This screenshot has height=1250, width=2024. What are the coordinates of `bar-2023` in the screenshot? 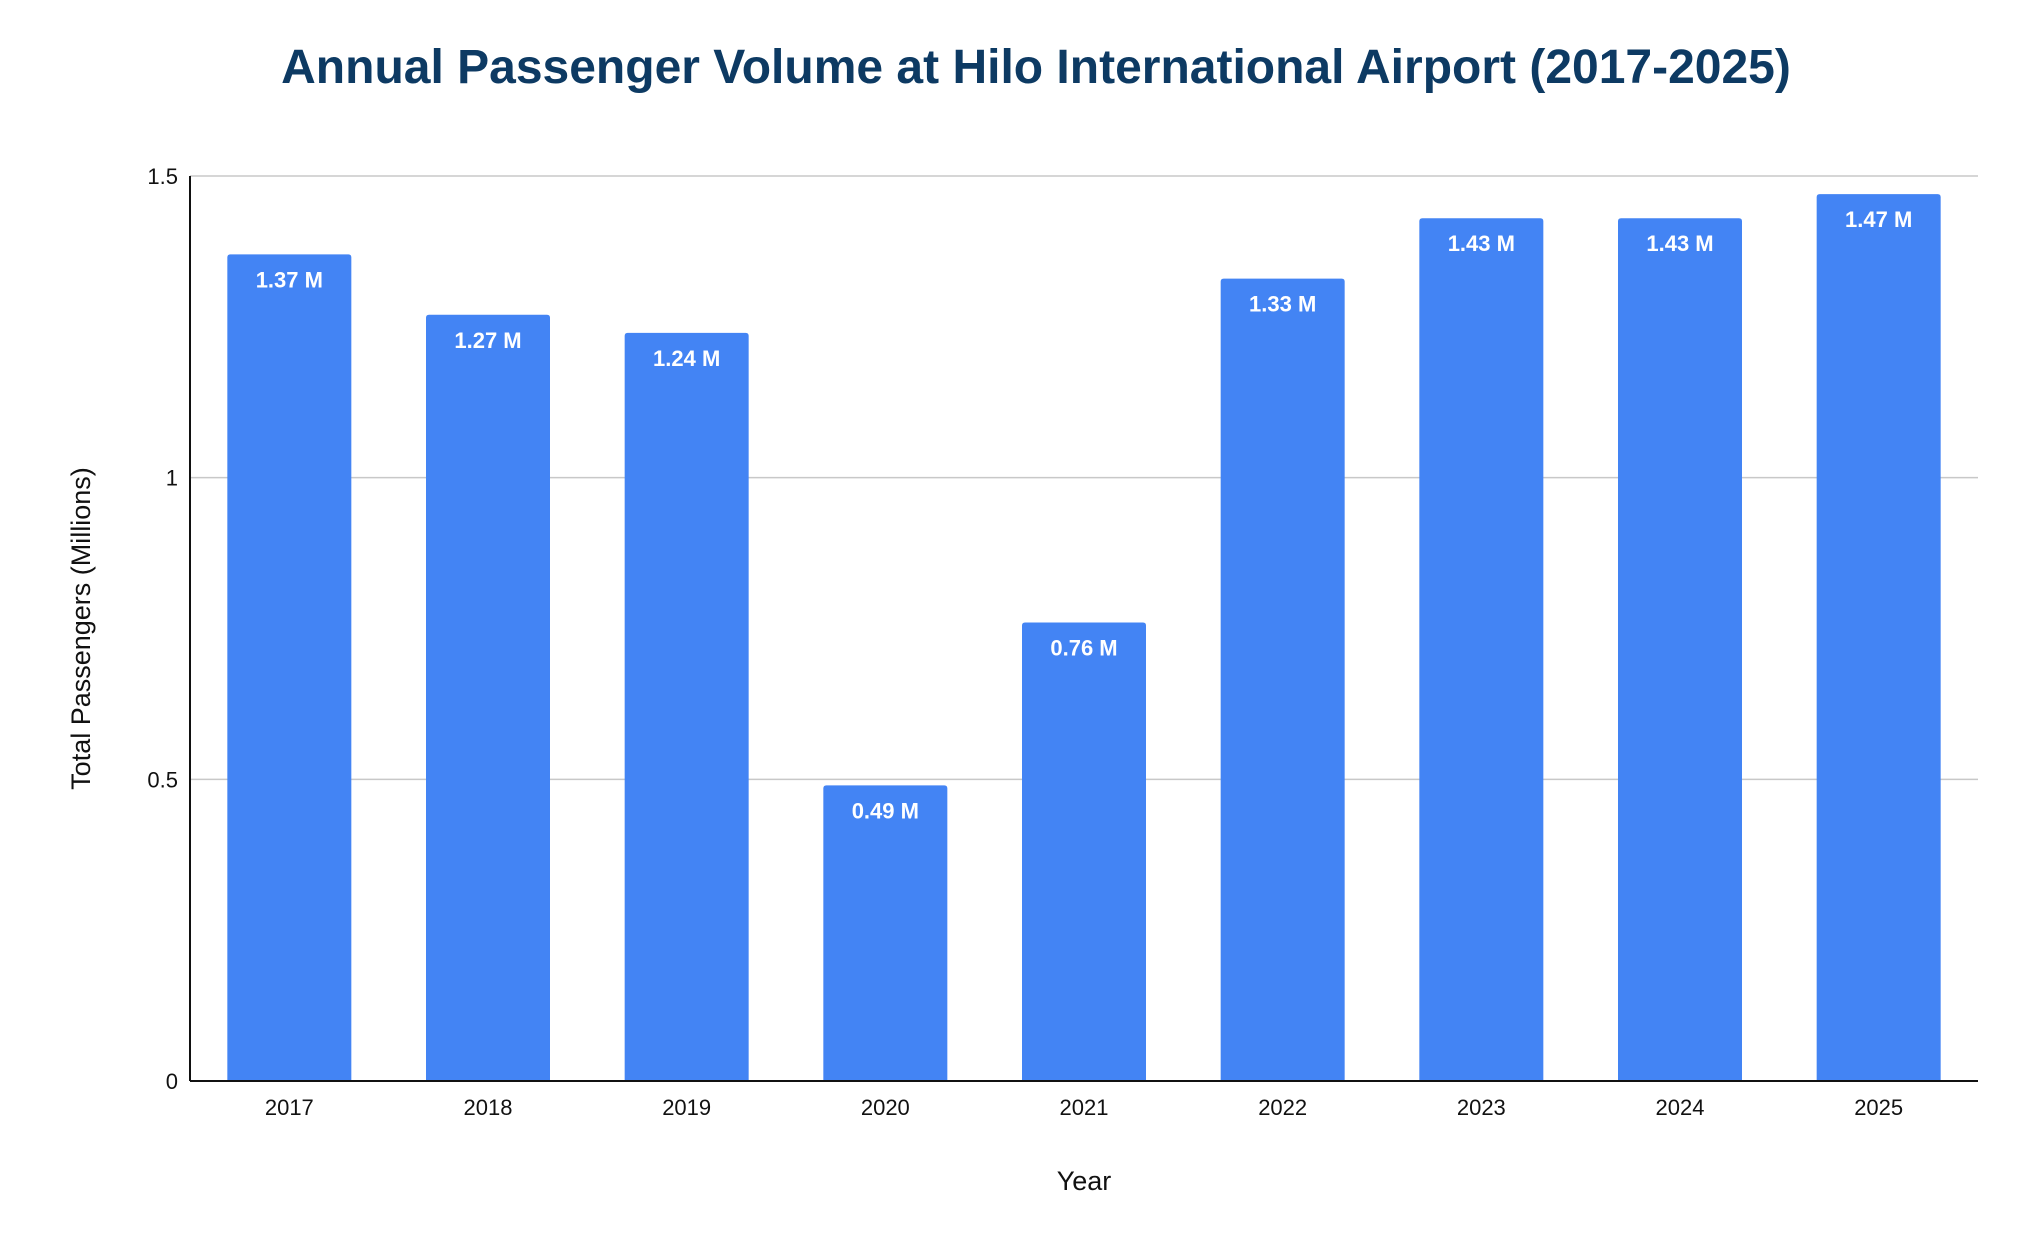 It's located at (1481, 649).